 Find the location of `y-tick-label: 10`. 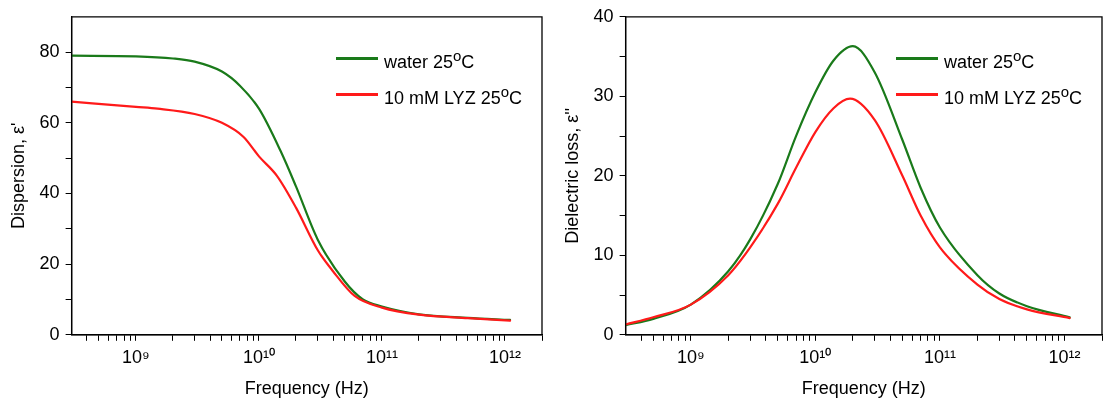

y-tick-label: 10 is located at coordinates (603, 254).